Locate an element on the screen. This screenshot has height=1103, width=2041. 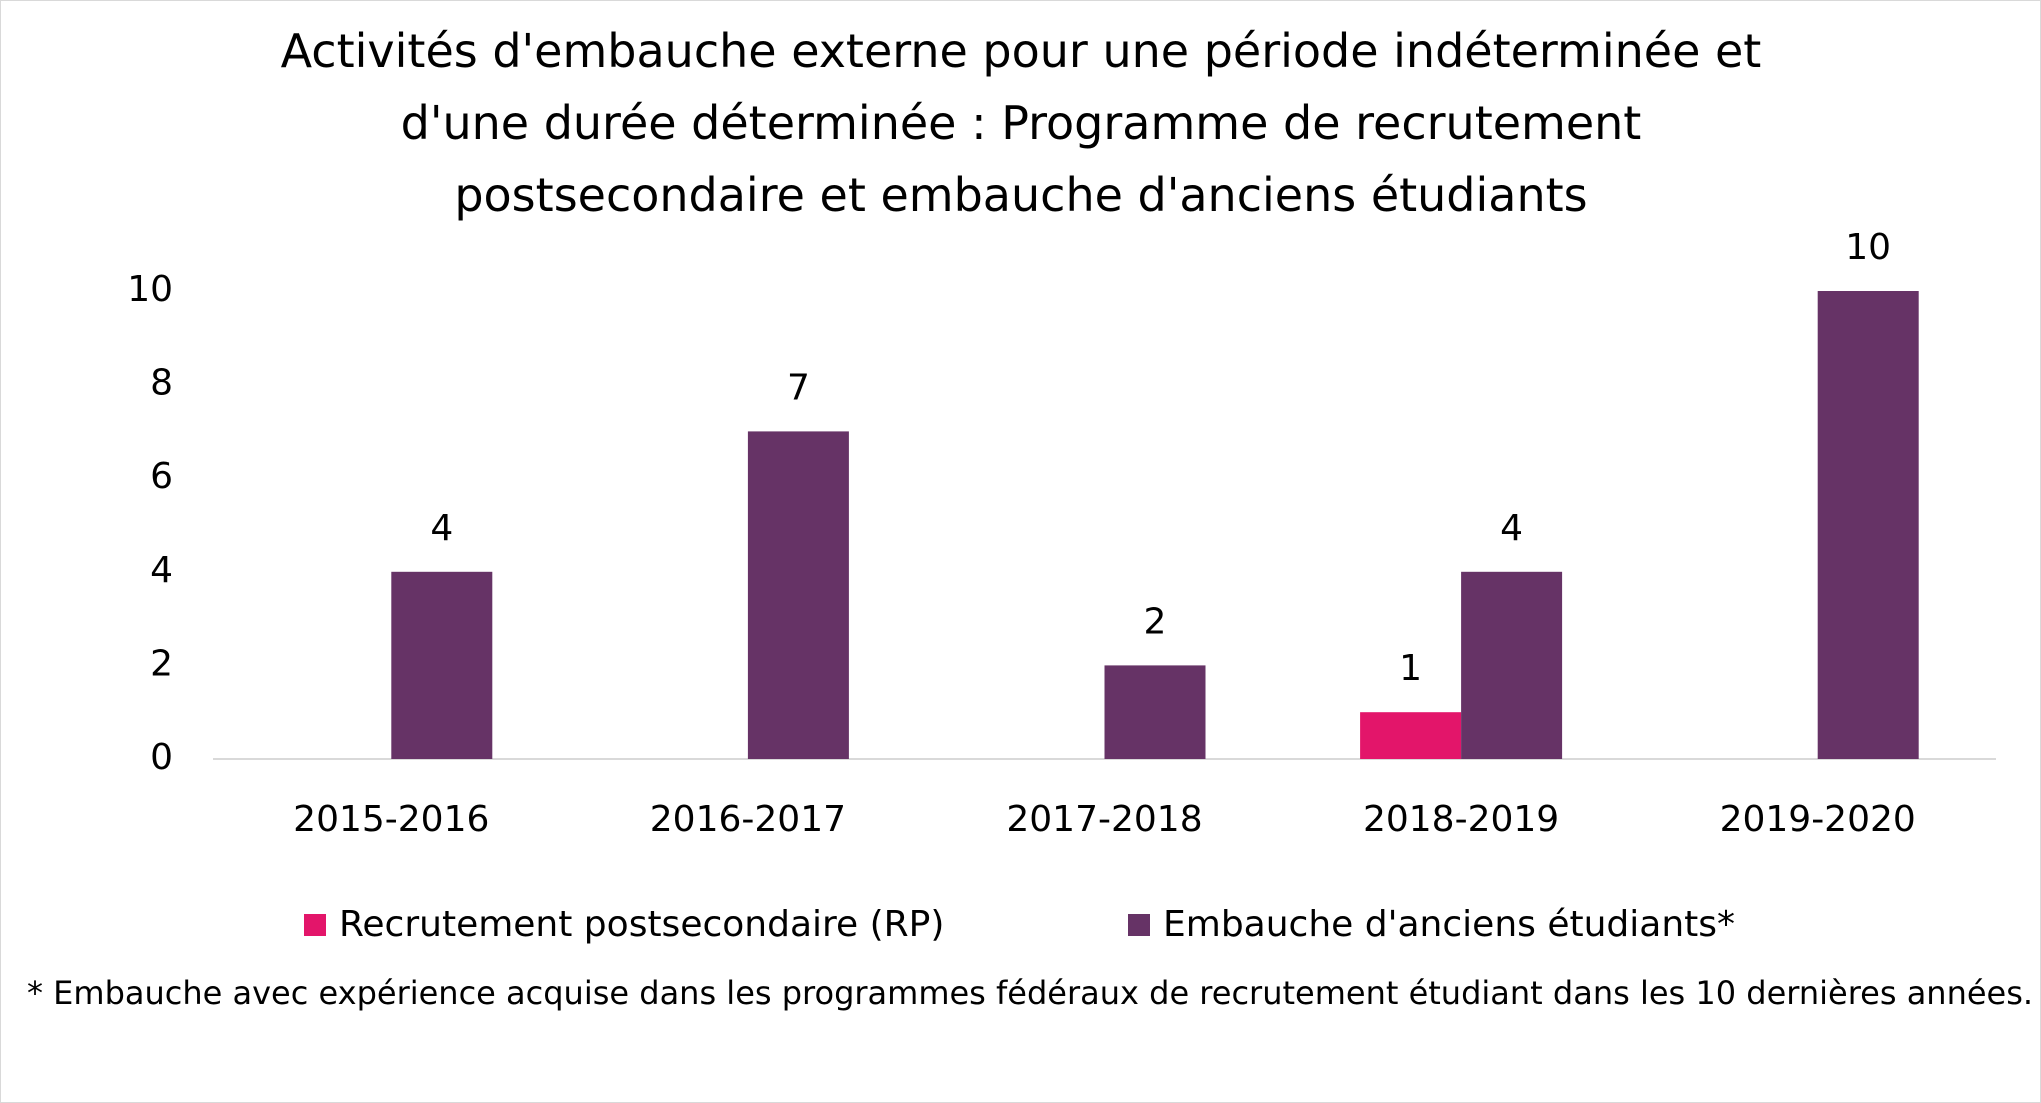
x-tick-label: 2015-2016 is located at coordinates (391, 819).